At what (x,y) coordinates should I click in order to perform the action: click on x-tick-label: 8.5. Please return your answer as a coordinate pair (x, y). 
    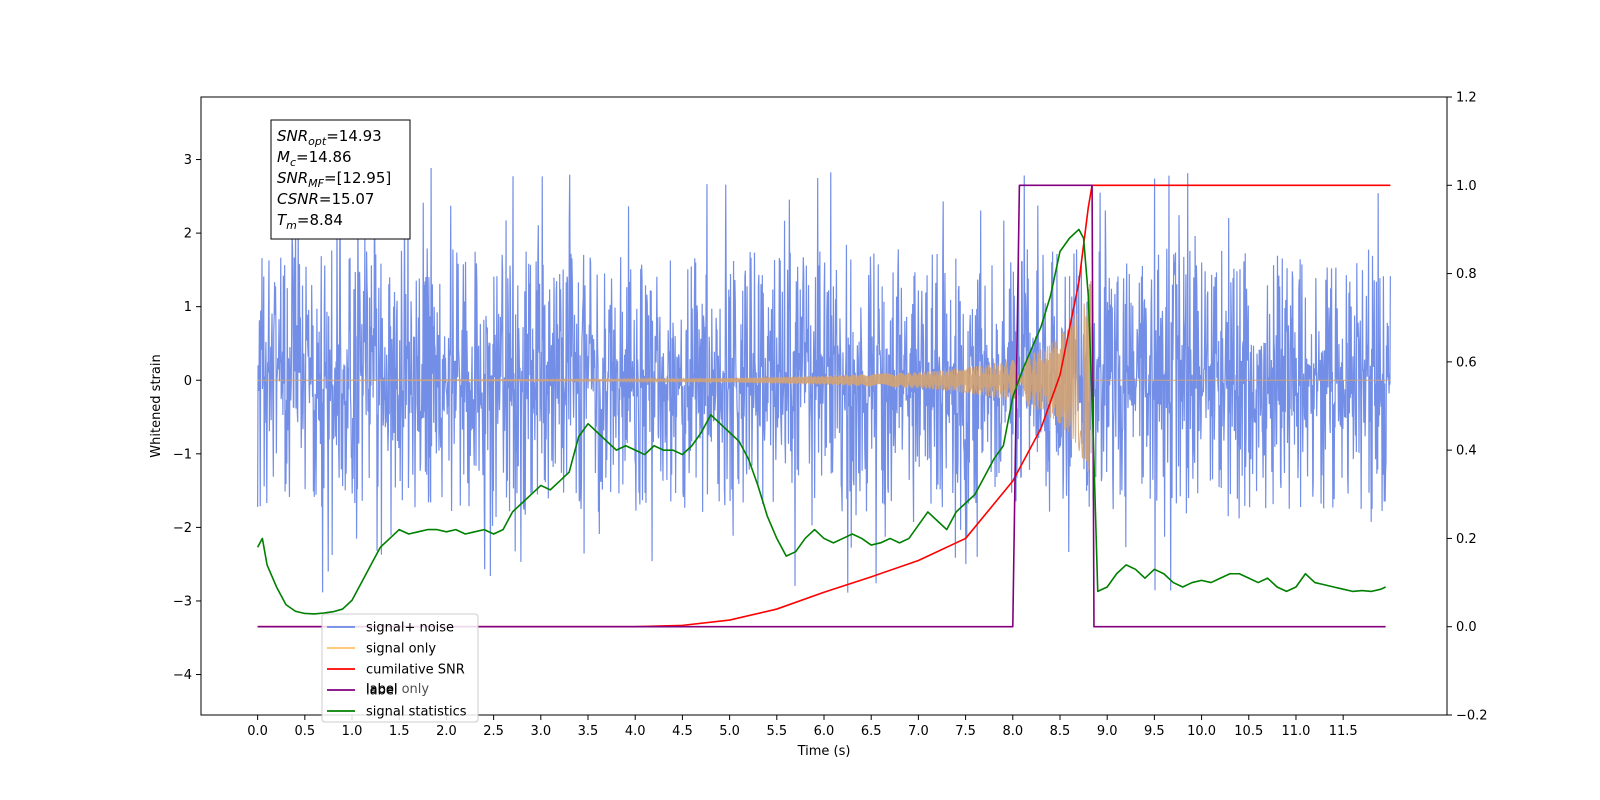
    Looking at the image, I should click on (1060, 731).